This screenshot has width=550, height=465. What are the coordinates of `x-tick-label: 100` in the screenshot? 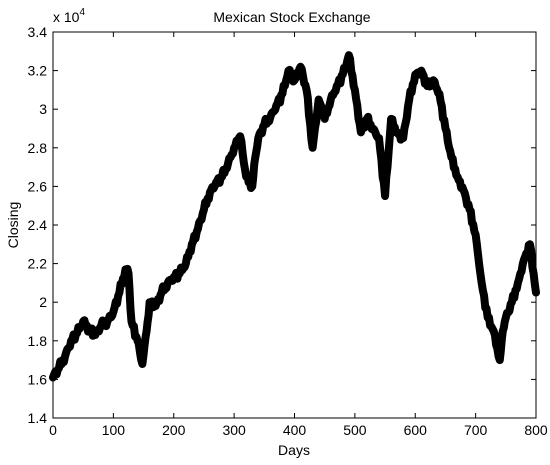 It's located at (114, 430).